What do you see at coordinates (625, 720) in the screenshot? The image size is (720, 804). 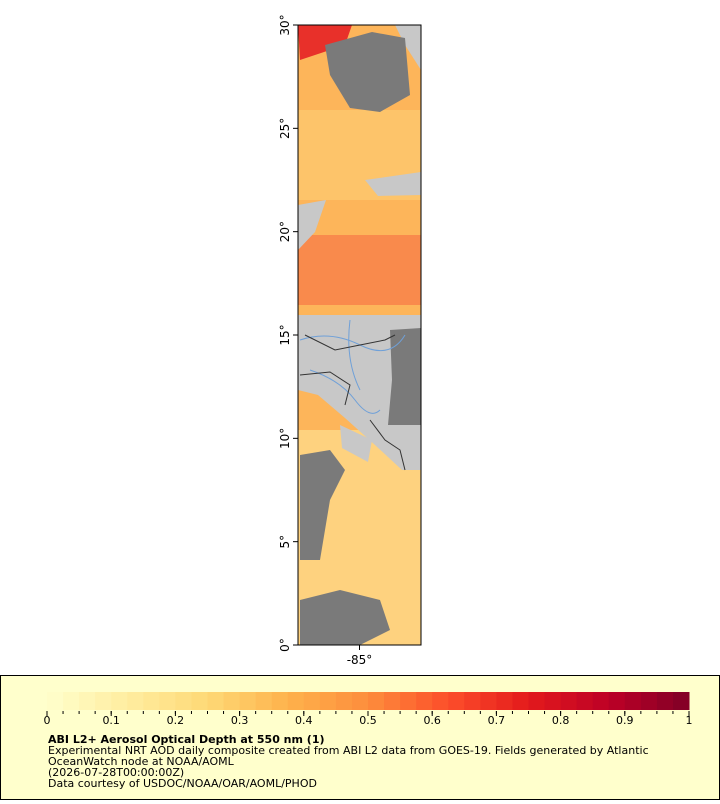 I see `colorbar-tick-label: 0.9` at bounding box center [625, 720].